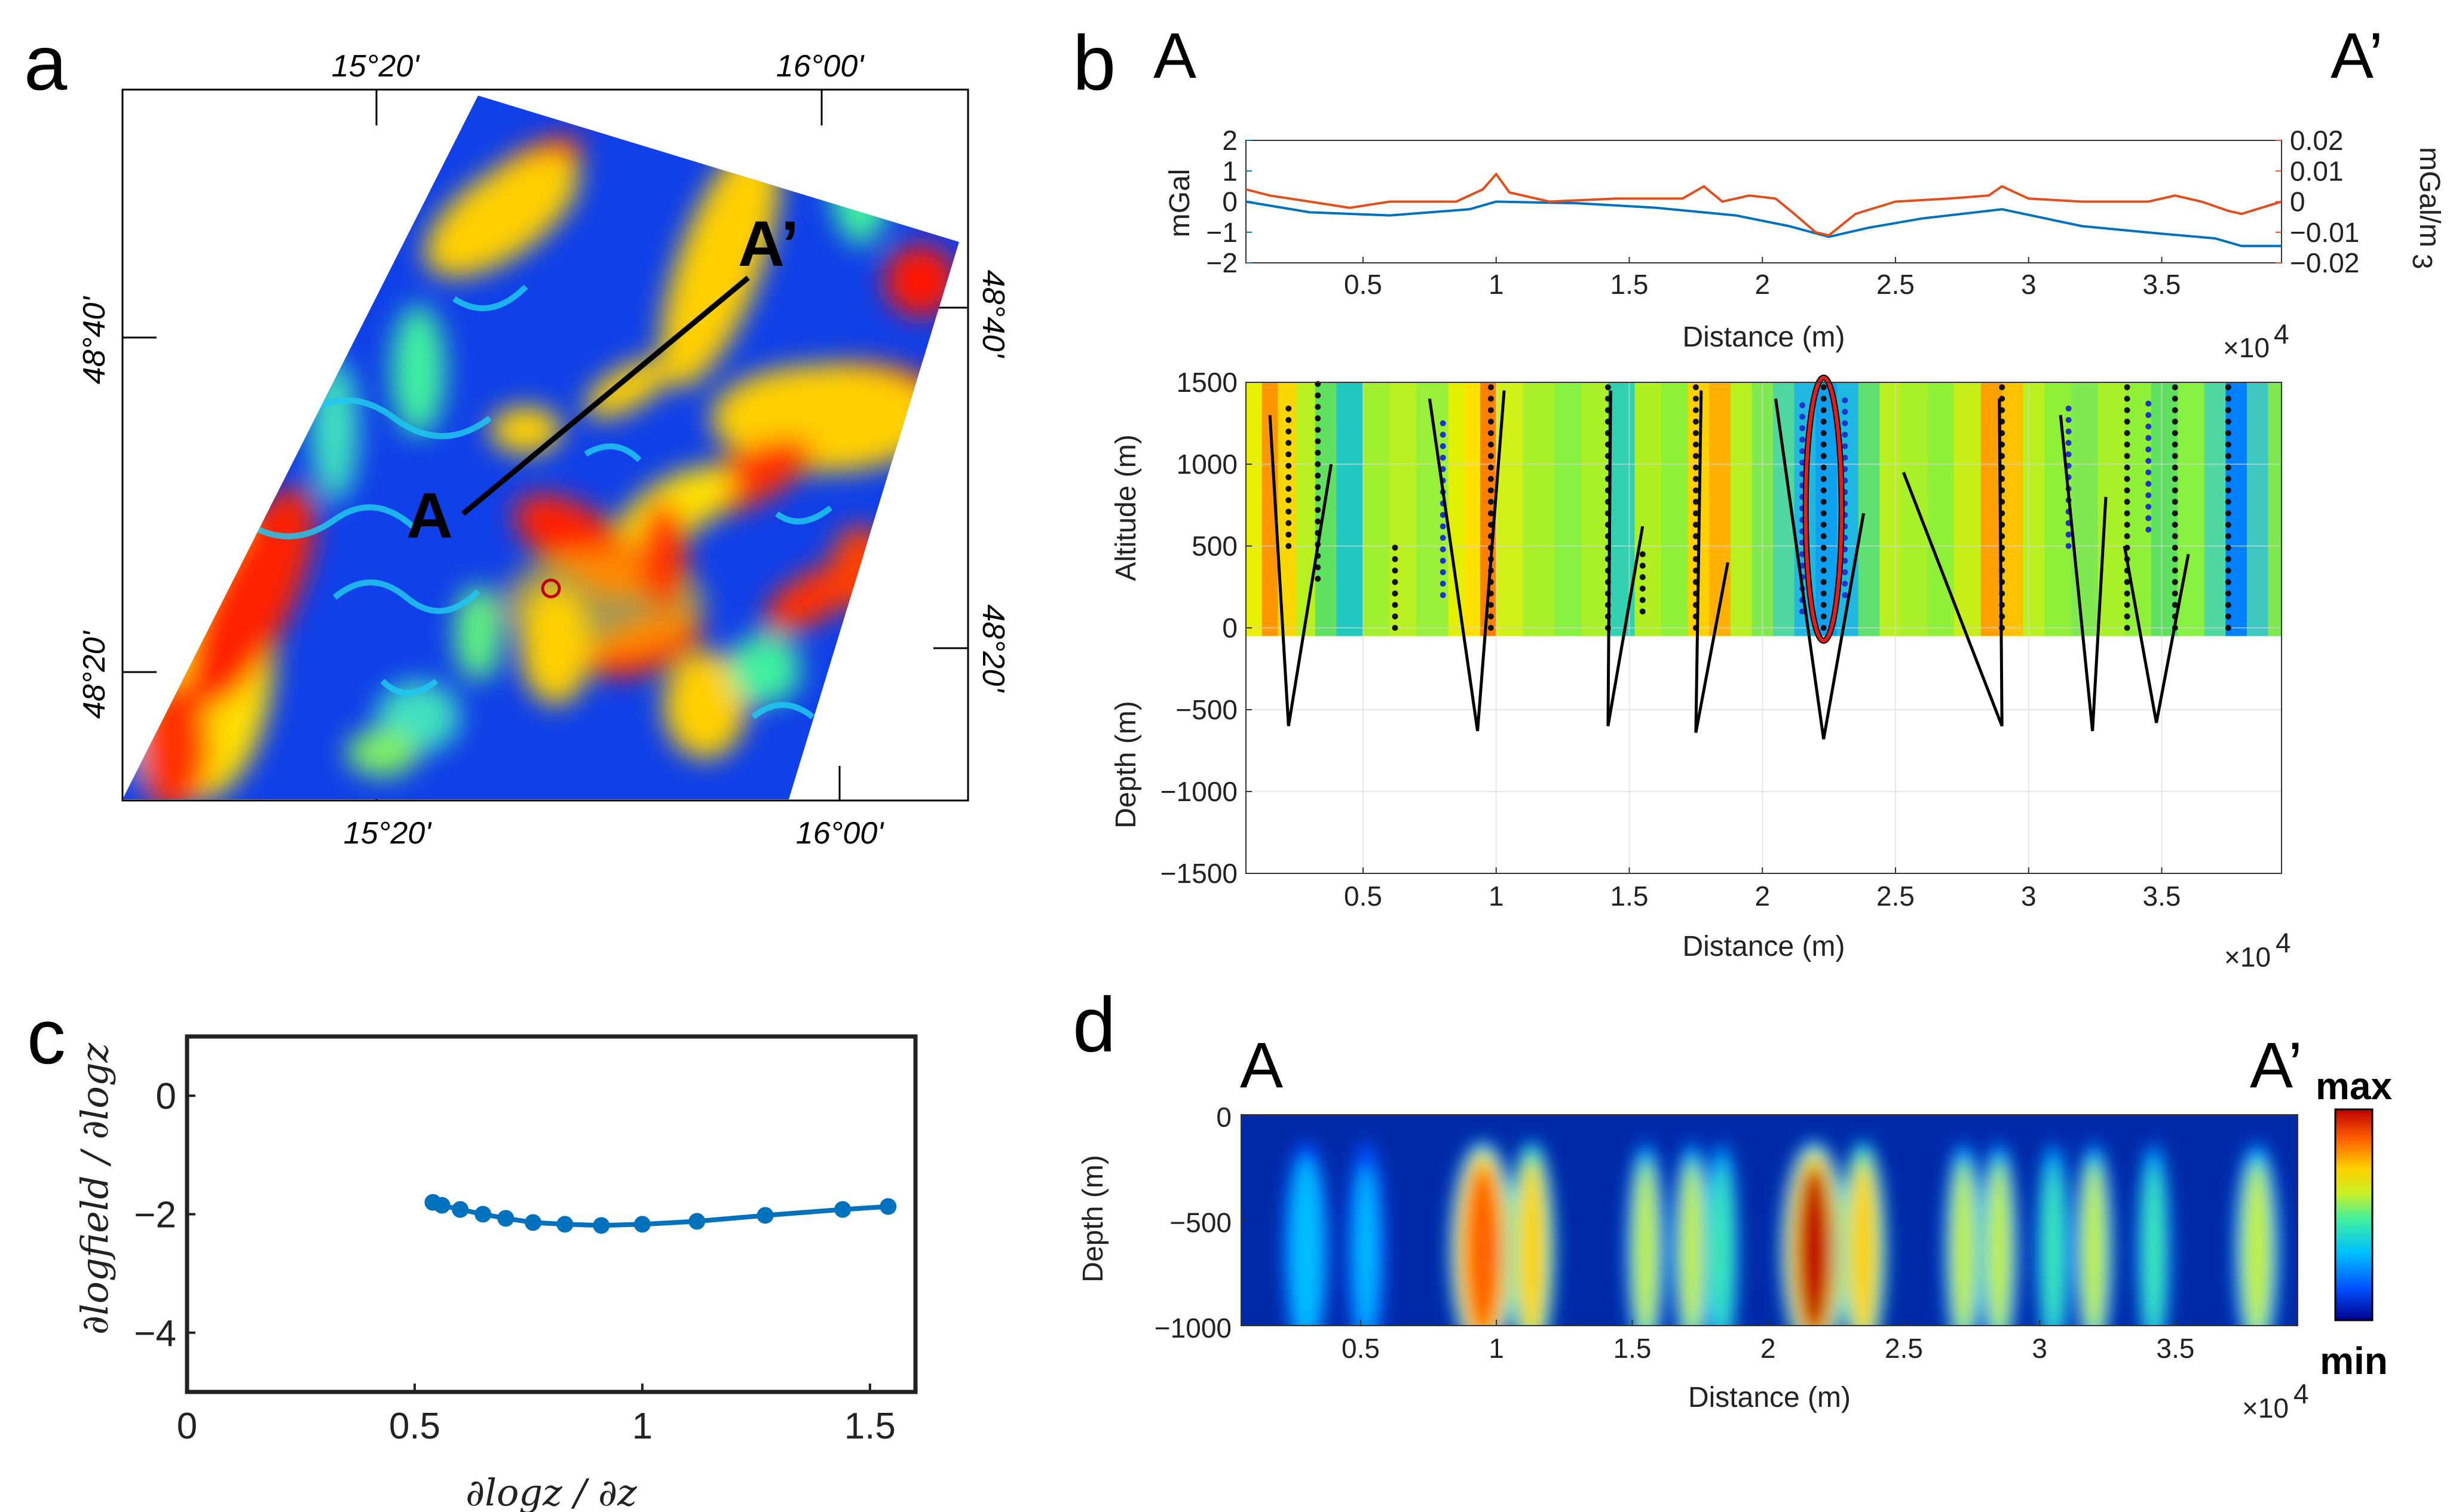 This screenshot has width=2459, height=1512. What do you see at coordinates (642, 1426) in the screenshot?
I see `x-tick-label: 1` at bounding box center [642, 1426].